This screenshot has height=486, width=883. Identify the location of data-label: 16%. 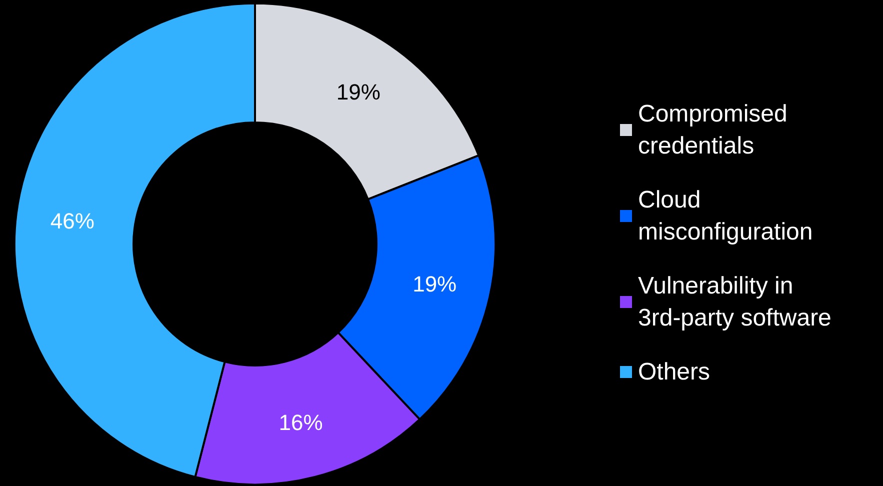
(300, 422).